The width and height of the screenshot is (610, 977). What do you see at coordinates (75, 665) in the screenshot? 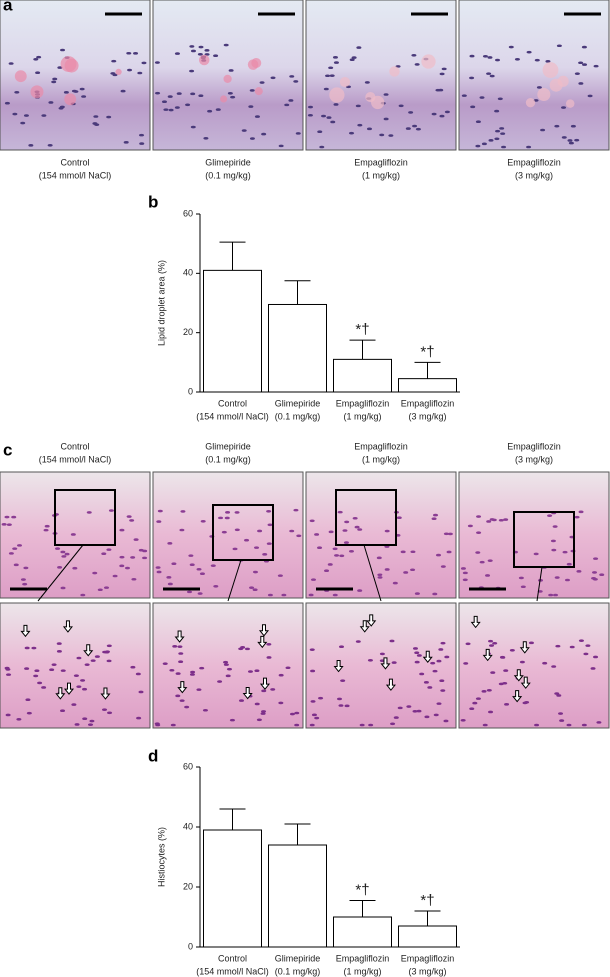
I see `micrograph` at bounding box center [75, 665].